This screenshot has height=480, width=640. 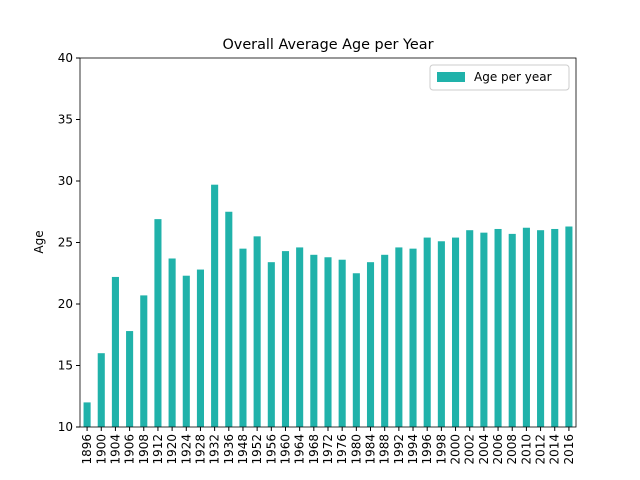 I want to click on x-tick-label: 1920, so click(x=172, y=449).